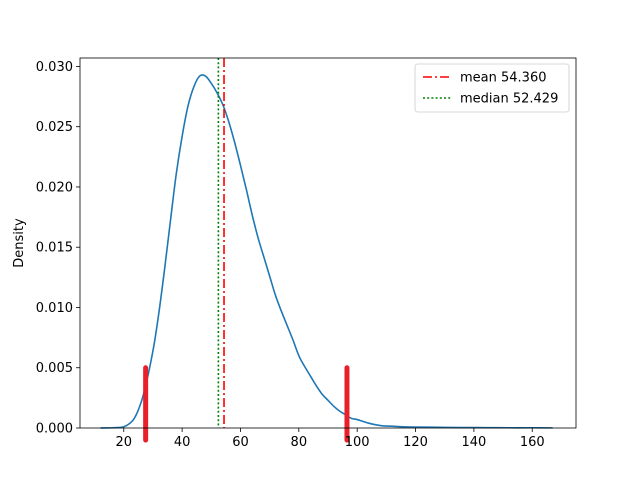 The height and width of the screenshot is (480, 640). What do you see at coordinates (473, 442) in the screenshot?
I see `x-tick-label: 140` at bounding box center [473, 442].